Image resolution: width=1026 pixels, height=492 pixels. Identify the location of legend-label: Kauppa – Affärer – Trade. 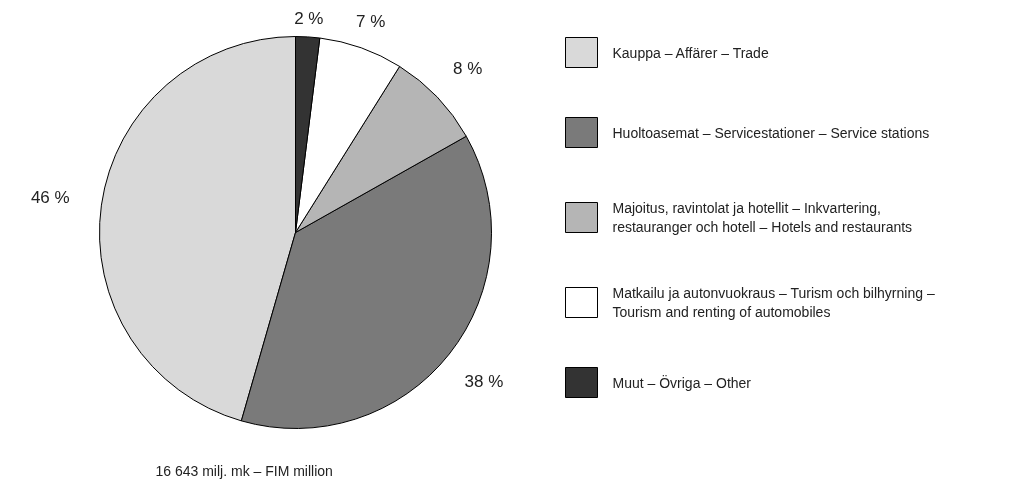
(690, 52).